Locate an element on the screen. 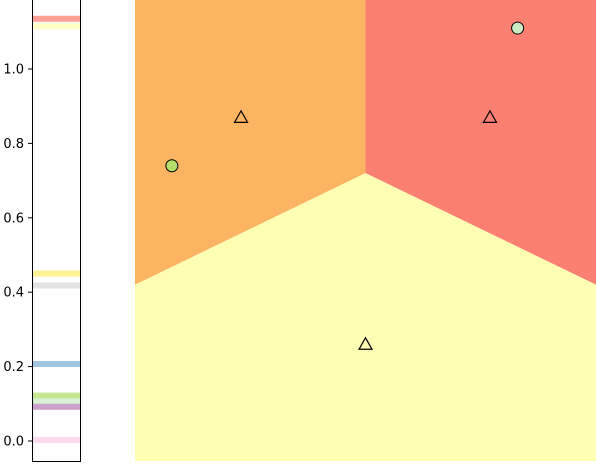  color-strip-frame is located at coordinates (56, 231).